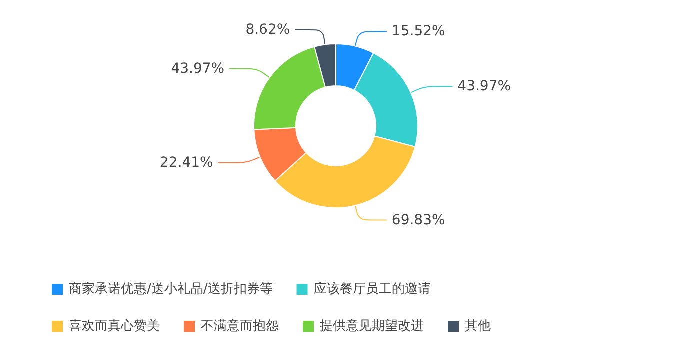 The image size is (673, 357). I want to click on legend-label: 提供意见期望改进, so click(372, 326).